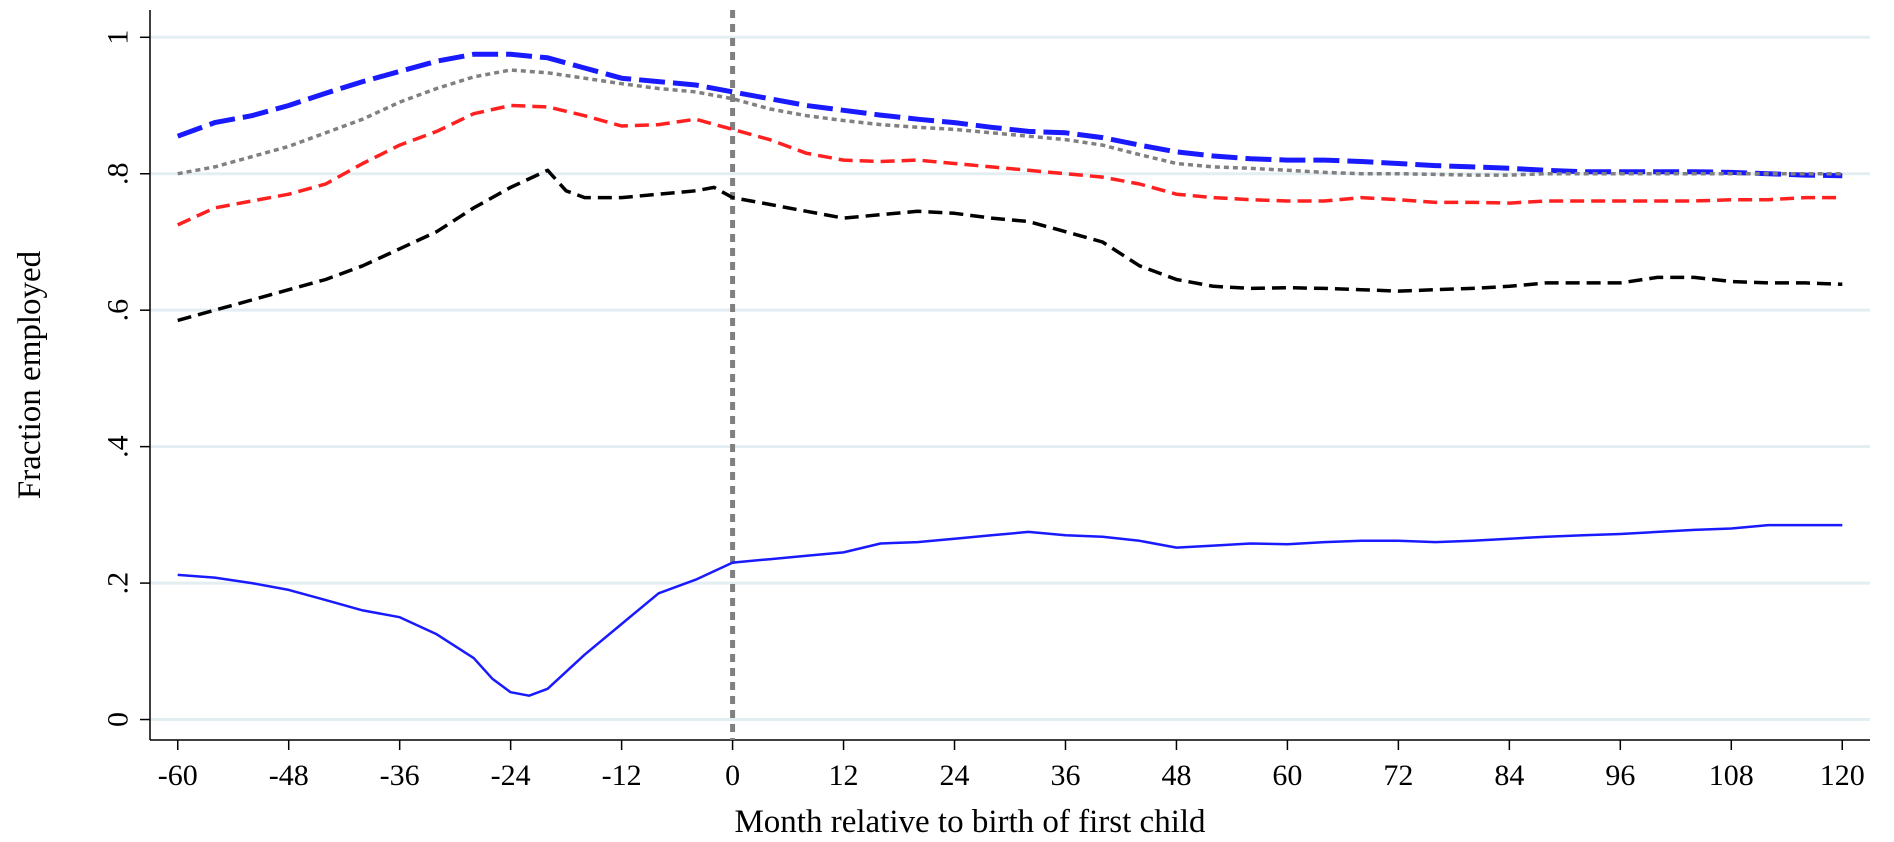 The height and width of the screenshot is (842, 1894). Describe the element at coordinates (622, 775) in the screenshot. I see `x-tick-label: -12` at that location.